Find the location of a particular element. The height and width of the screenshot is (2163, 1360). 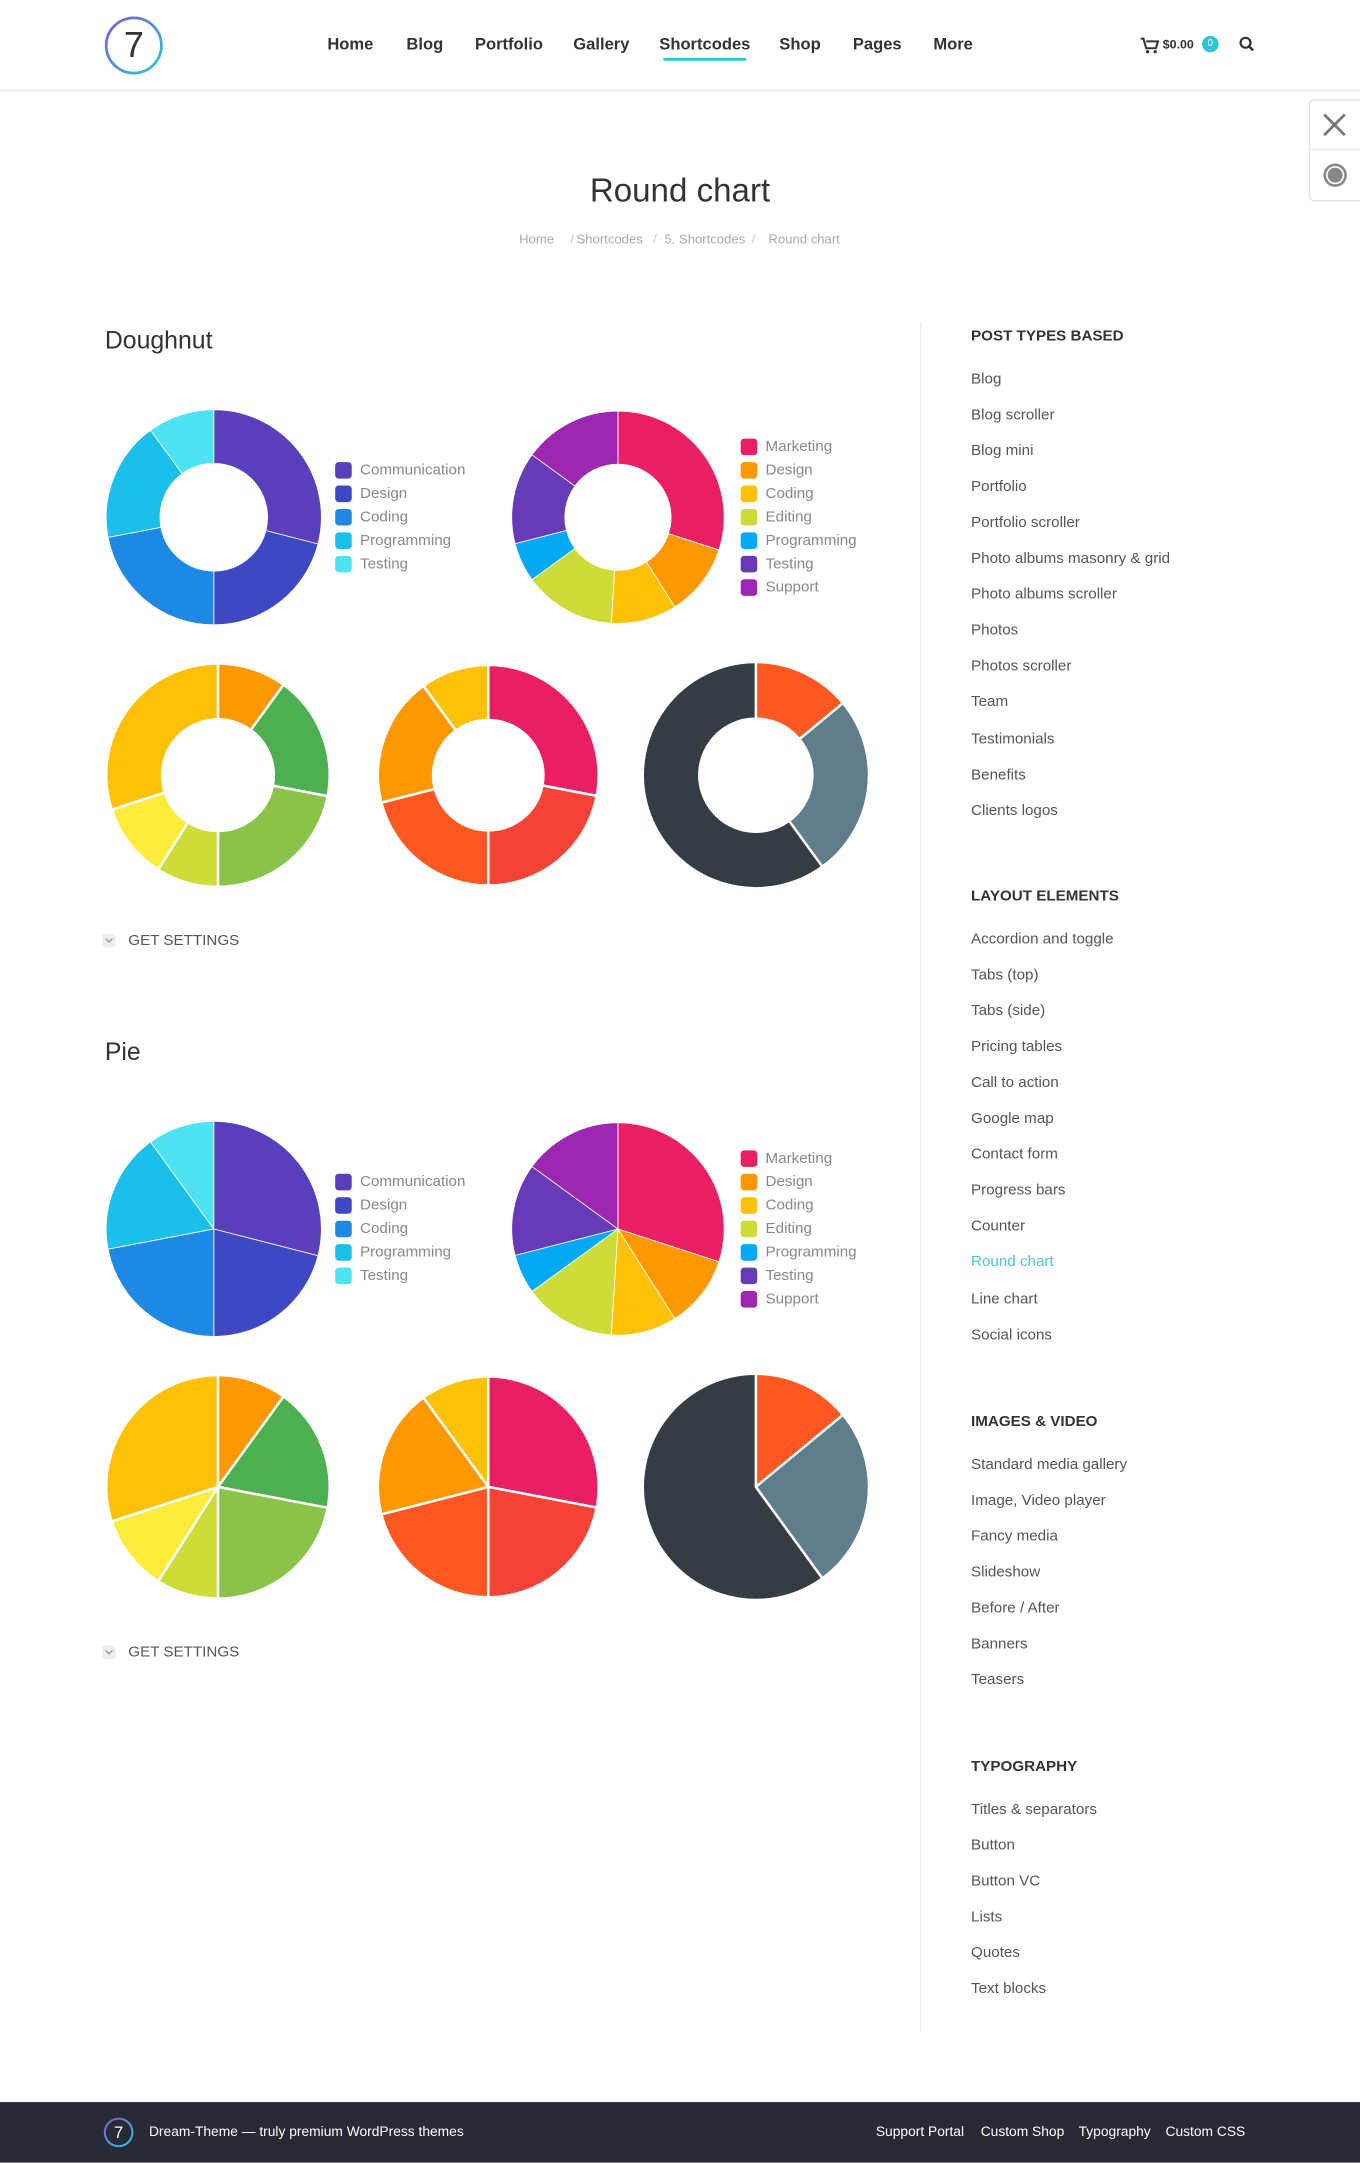

sidebar-link: Team is located at coordinates (990, 702).